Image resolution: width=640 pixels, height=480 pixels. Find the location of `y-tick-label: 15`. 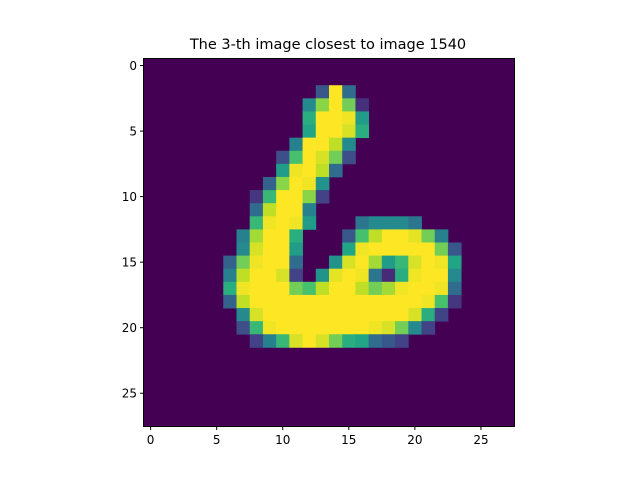

y-tick-label: 15 is located at coordinates (129, 263).